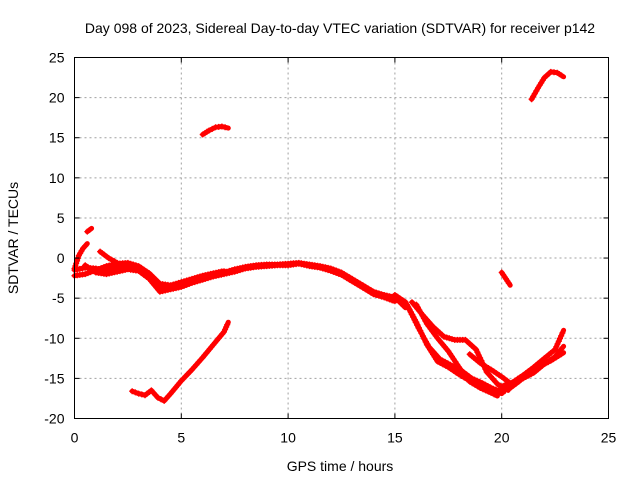  I want to click on y-tick-label: 0, so click(61, 258).